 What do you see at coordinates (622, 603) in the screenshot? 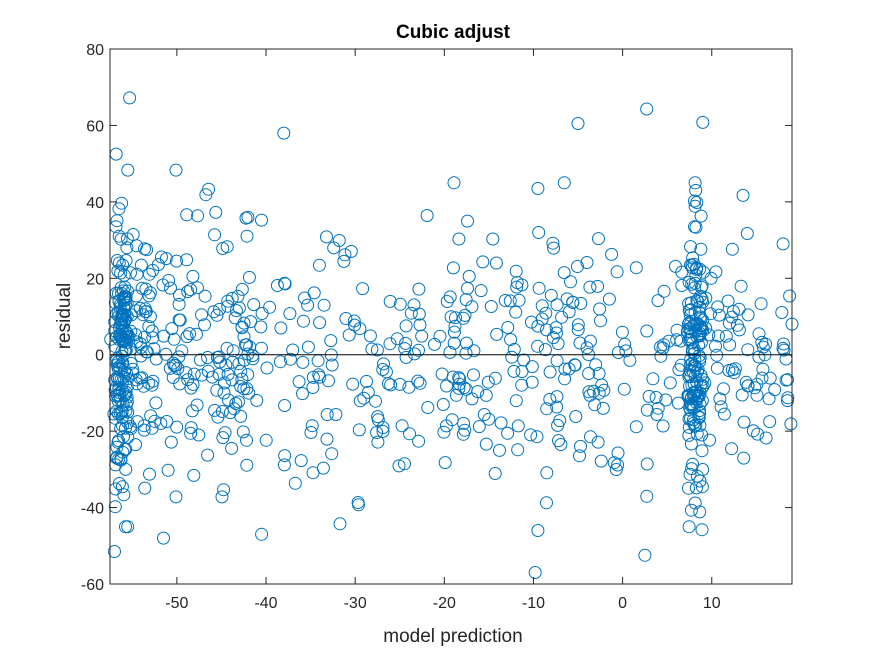
I see `x-tick-label: 0` at bounding box center [622, 603].